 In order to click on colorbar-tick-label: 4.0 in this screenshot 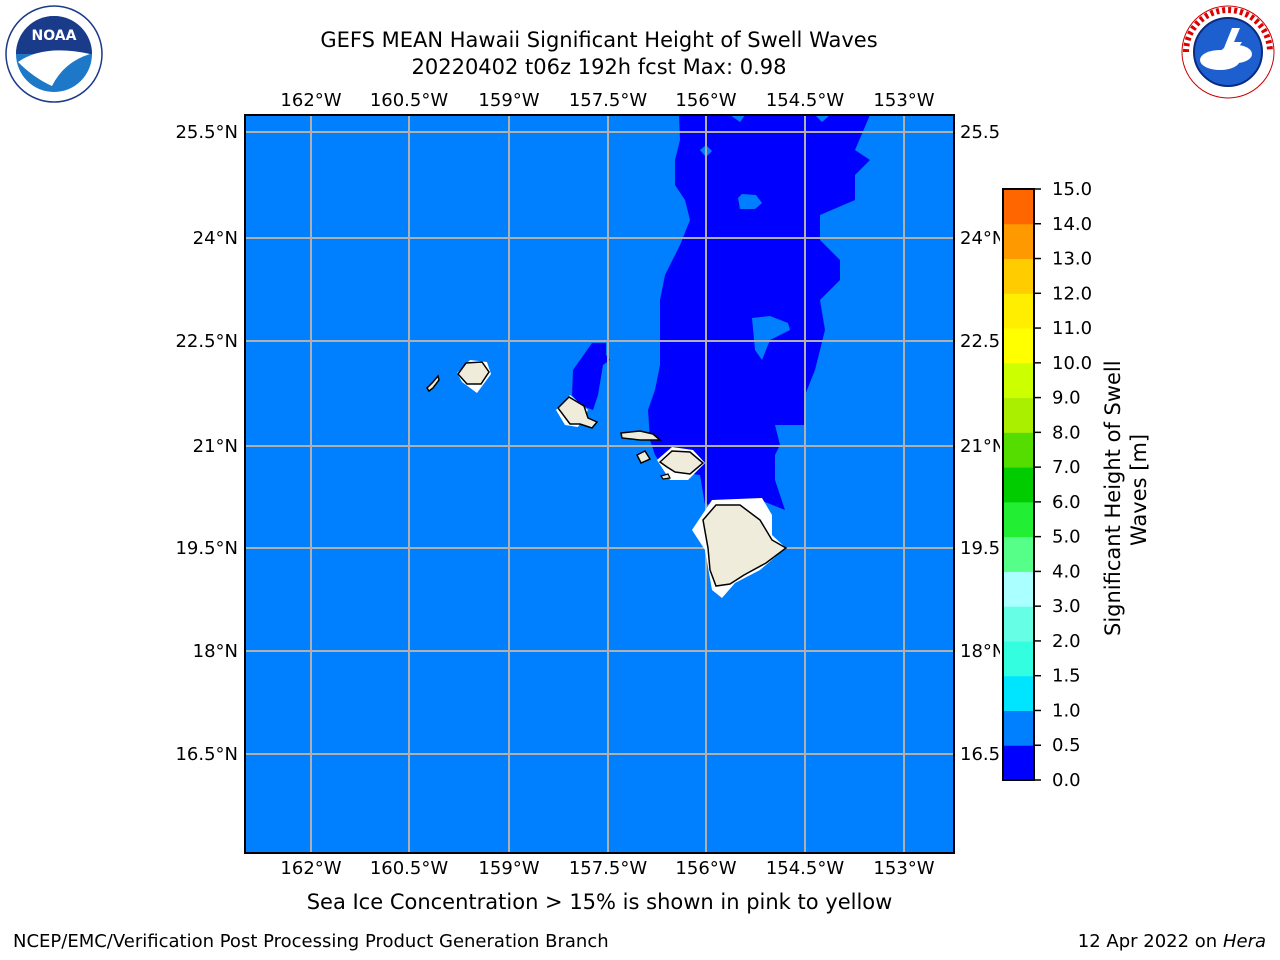, I will do `click(1066, 571)`.